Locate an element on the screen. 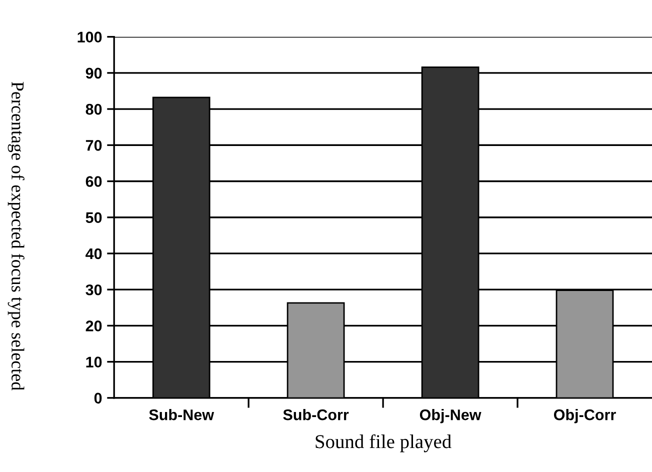 The height and width of the screenshot is (472, 652). x-tick-label: Sub-Corr is located at coordinates (316, 414).